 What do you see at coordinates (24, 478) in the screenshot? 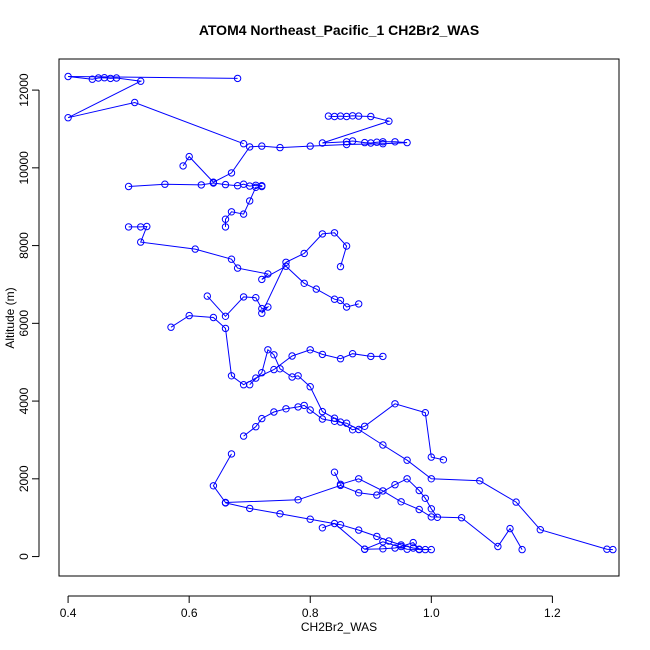
I see `y-tick-label: 2000` at bounding box center [24, 478].